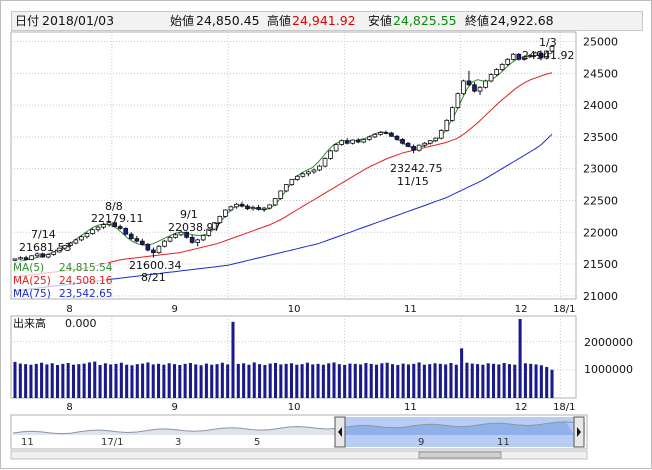 The height and width of the screenshot is (470, 652). Describe the element at coordinates (460, 455) in the screenshot. I see `navigator-scrollbar-thumb` at that location.